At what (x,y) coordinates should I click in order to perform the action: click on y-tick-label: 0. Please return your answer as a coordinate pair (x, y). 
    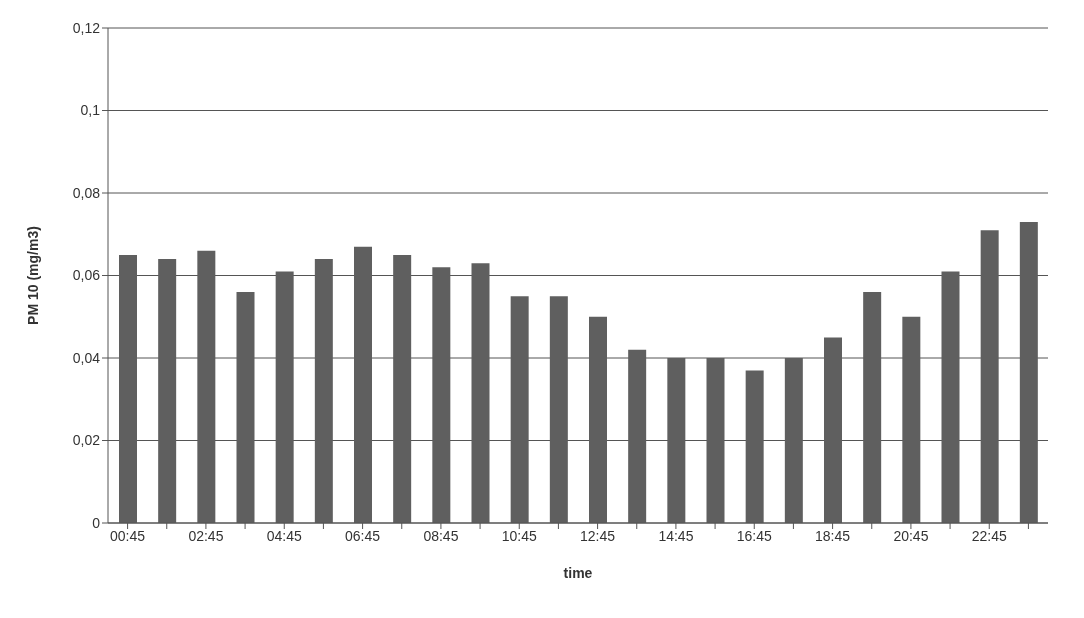
    Looking at the image, I should click on (96, 522).